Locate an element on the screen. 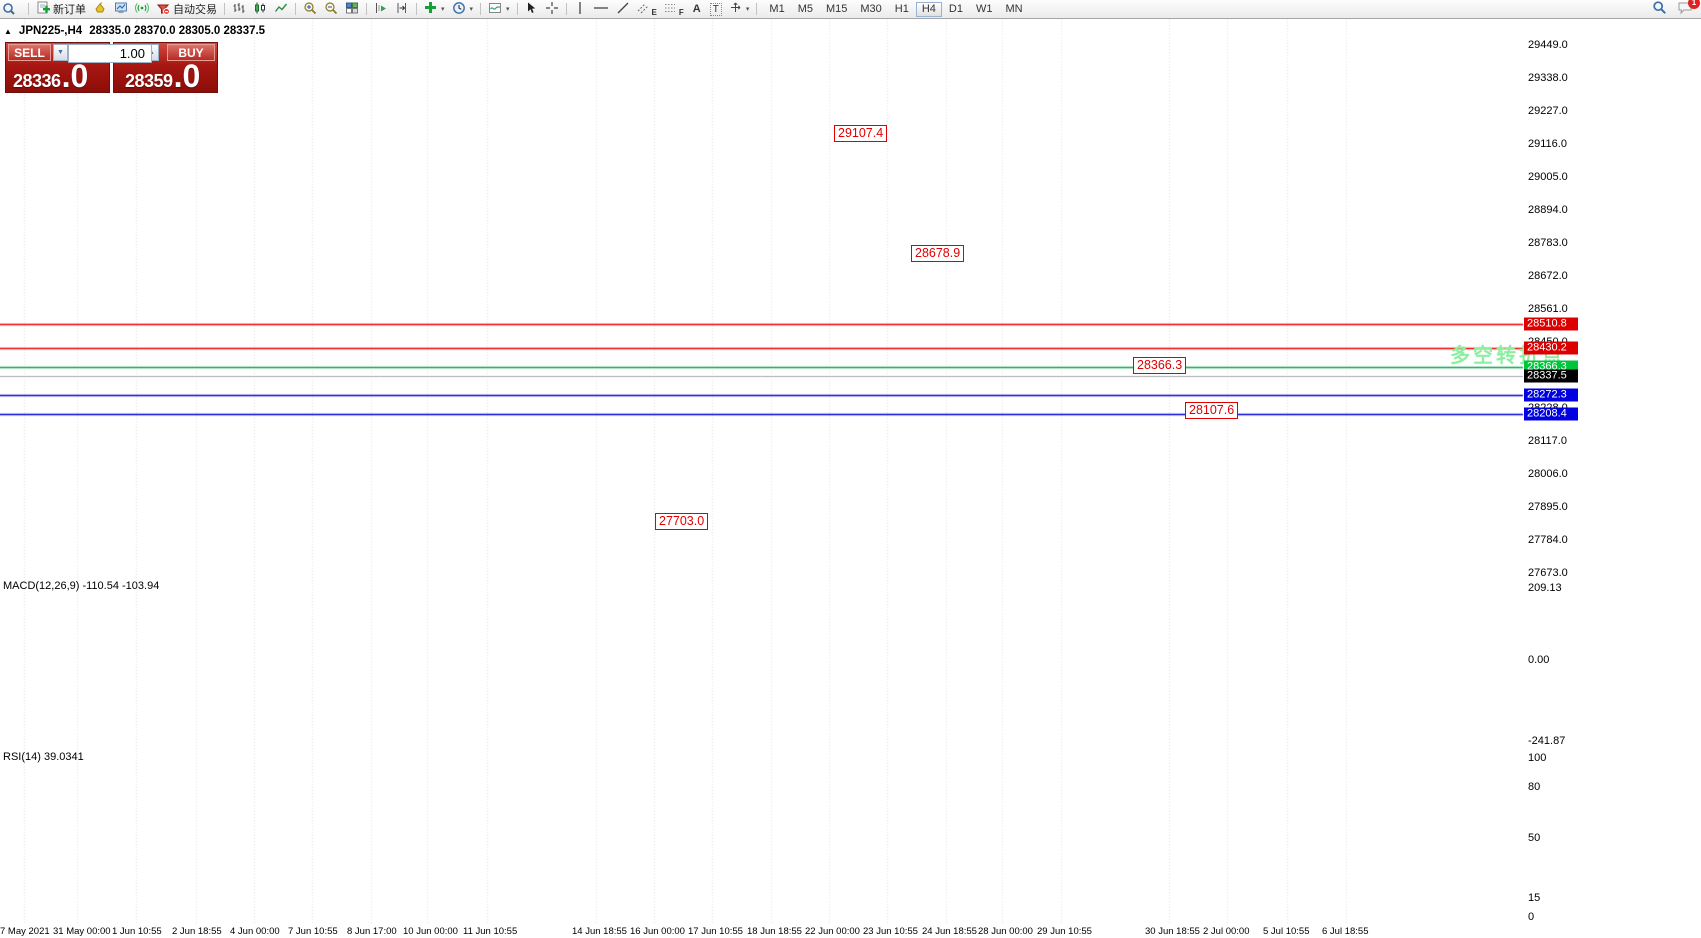 This screenshot has width=1701, height=938. price-tick-label: 28561.0 is located at coordinates (1548, 309).